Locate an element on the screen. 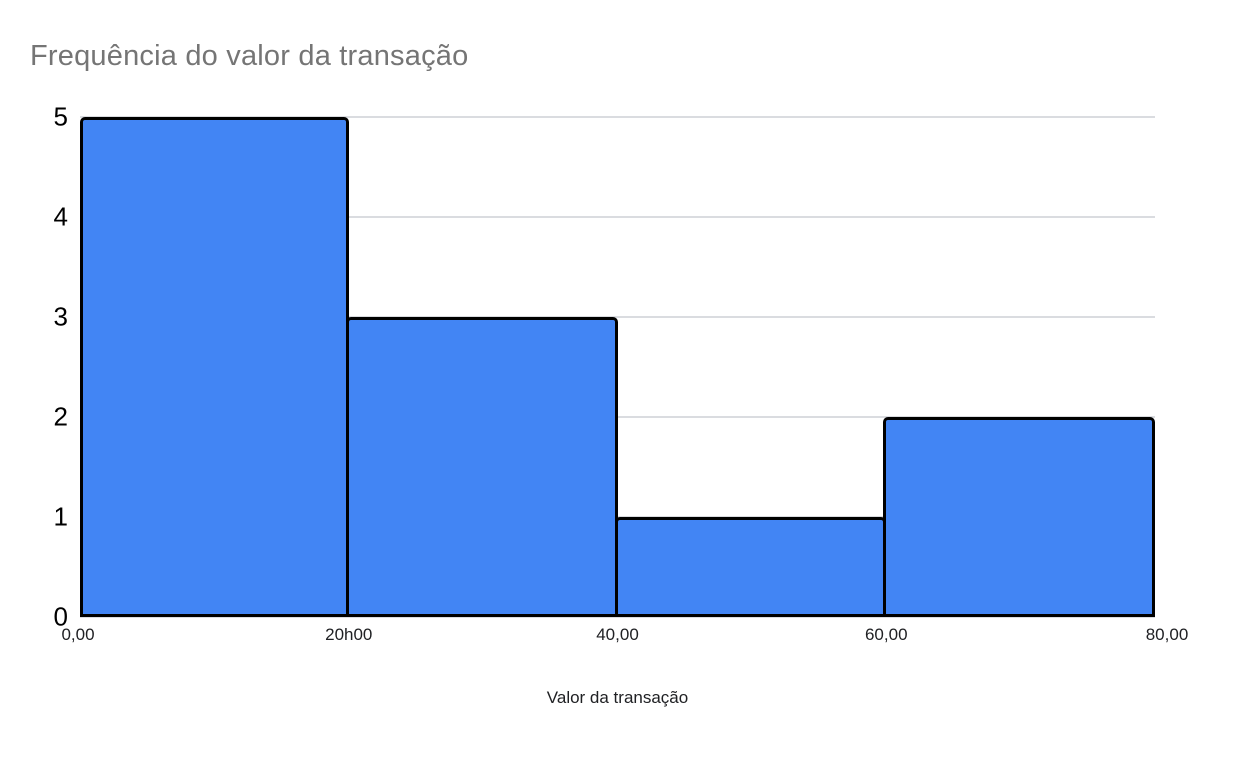 The width and height of the screenshot is (1242, 764). x-tick-label: 0,00 is located at coordinates (78, 634).